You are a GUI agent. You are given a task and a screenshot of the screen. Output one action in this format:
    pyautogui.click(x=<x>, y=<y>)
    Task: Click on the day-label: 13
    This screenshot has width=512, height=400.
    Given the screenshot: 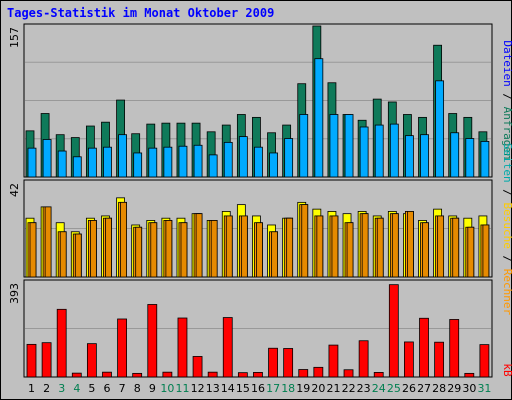 What is the action you would take?
    pyautogui.click(x=213, y=388)
    